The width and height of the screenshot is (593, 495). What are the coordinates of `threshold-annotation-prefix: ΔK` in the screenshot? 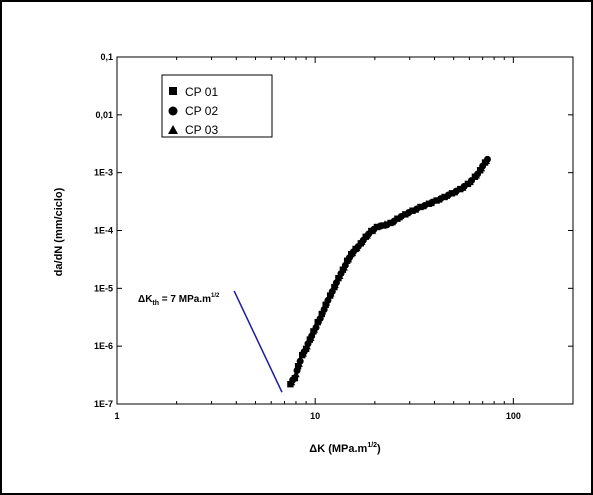 It's located at (145, 299).